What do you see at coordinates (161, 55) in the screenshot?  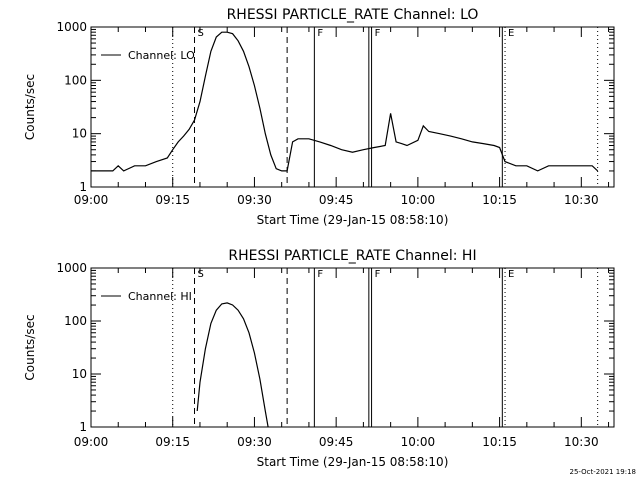 I see `legend-entry: Channel: LO` at bounding box center [161, 55].